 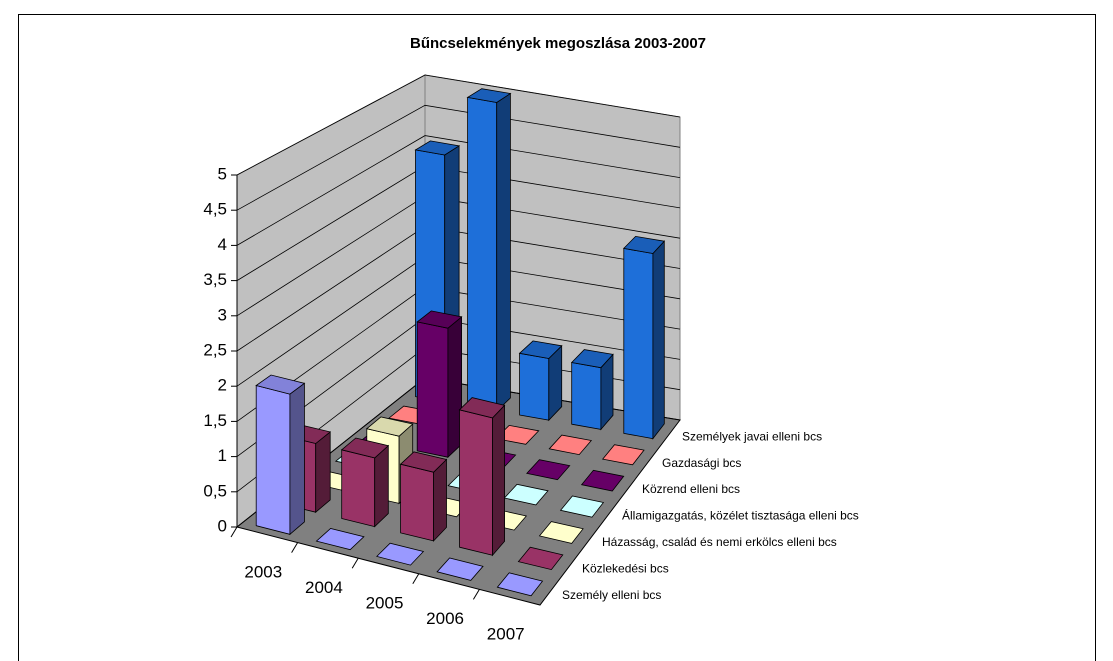 What do you see at coordinates (222, 385) in the screenshot?
I see `y-tick-label: 2` at bounding box center [222, 385].